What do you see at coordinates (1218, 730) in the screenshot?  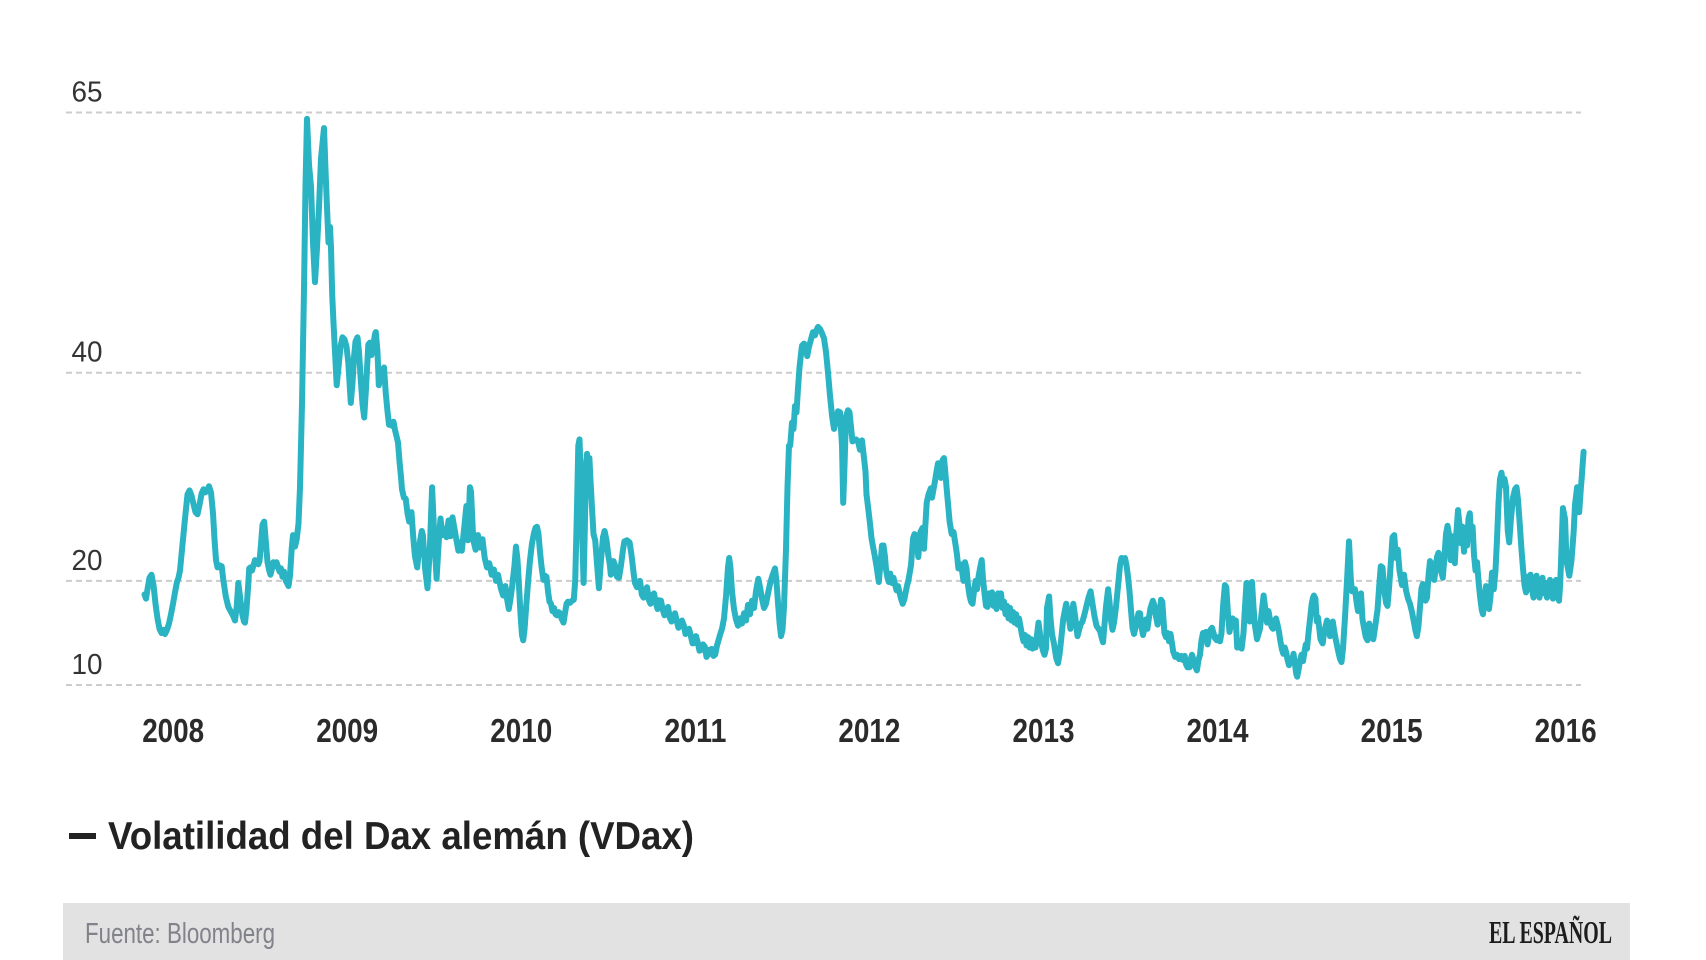 I see `svg-text: 2014` at bounding box center [1218, 730].